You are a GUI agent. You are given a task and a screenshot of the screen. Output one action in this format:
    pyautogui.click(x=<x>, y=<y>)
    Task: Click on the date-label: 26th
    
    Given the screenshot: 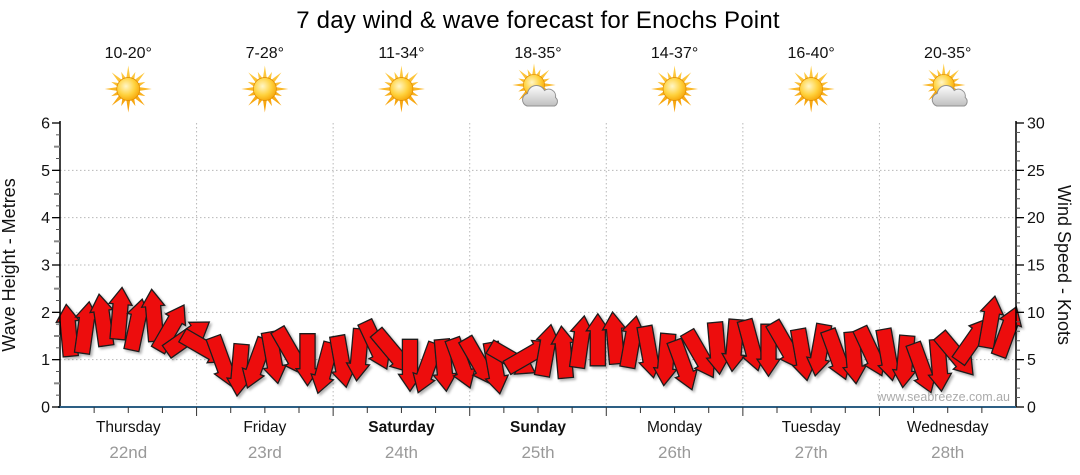 What is the action you would take?
    pyautogui.click(x=674, y=452)
    